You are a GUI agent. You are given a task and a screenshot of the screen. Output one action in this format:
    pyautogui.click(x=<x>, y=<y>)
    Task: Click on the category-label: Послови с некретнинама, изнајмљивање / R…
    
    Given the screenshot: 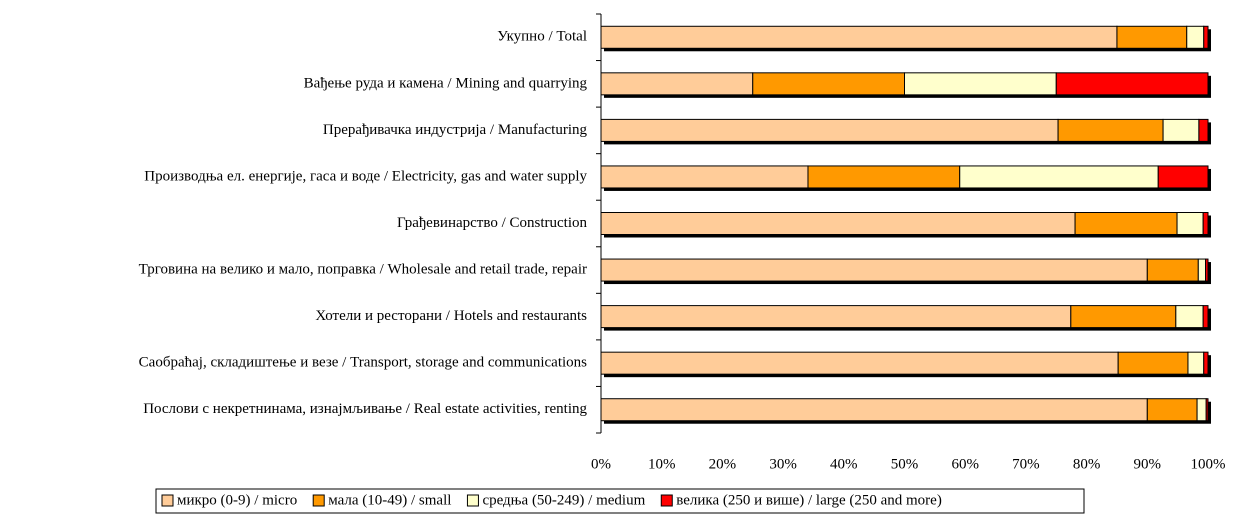 What is the action you would take?
    pyautogui.click(x=365, y=409)
    